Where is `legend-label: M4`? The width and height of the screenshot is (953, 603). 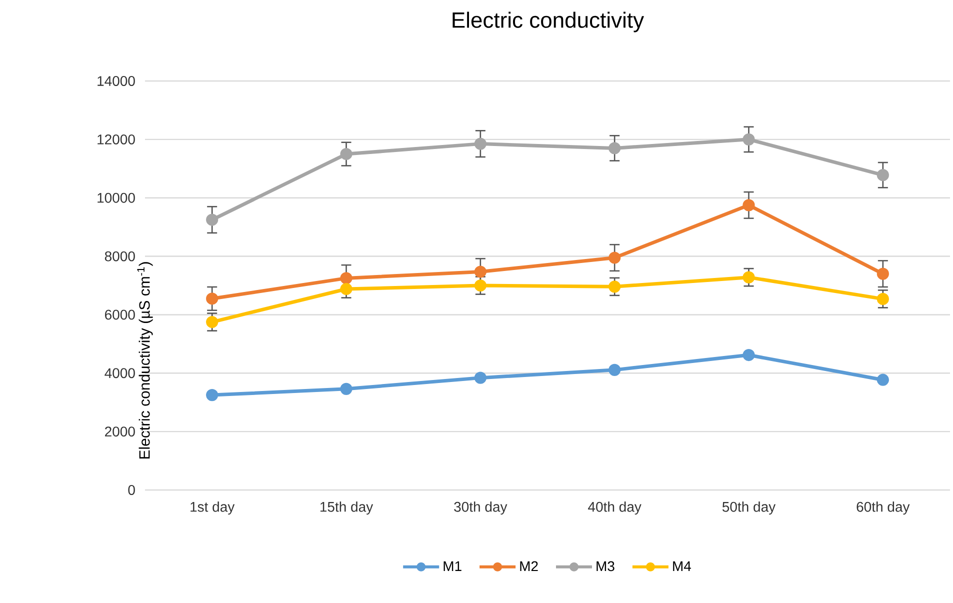
legend-label: M4 is located at coordinates (682, 566).